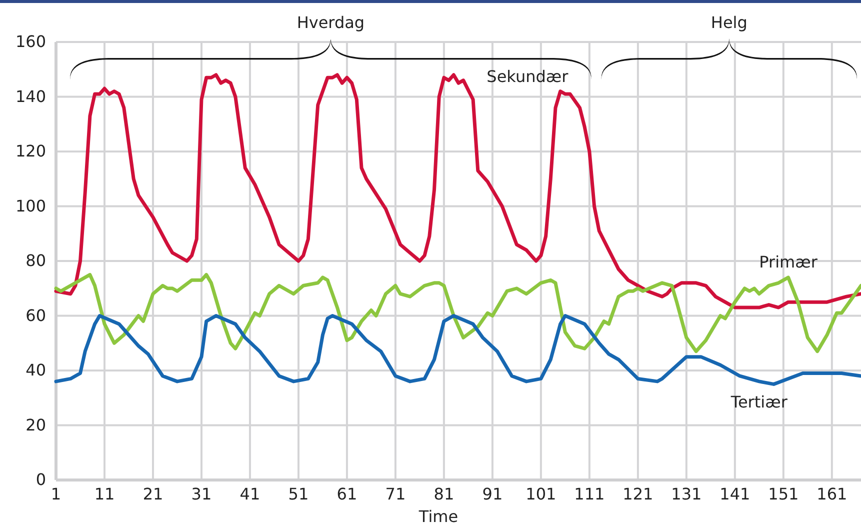 The width and height of the screenshot is (861, 526). I want to click on y-tick-label: 0, so click(41, 480).